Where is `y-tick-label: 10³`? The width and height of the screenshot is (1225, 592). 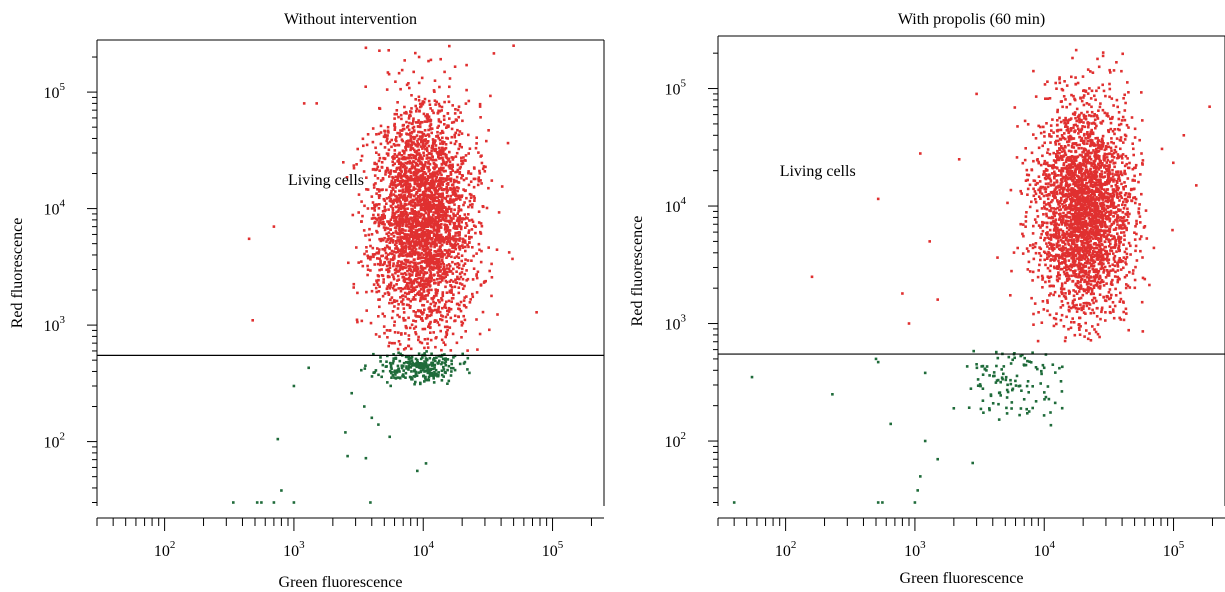 y-tick-label: 10³ is located at coordinates (55, 324).